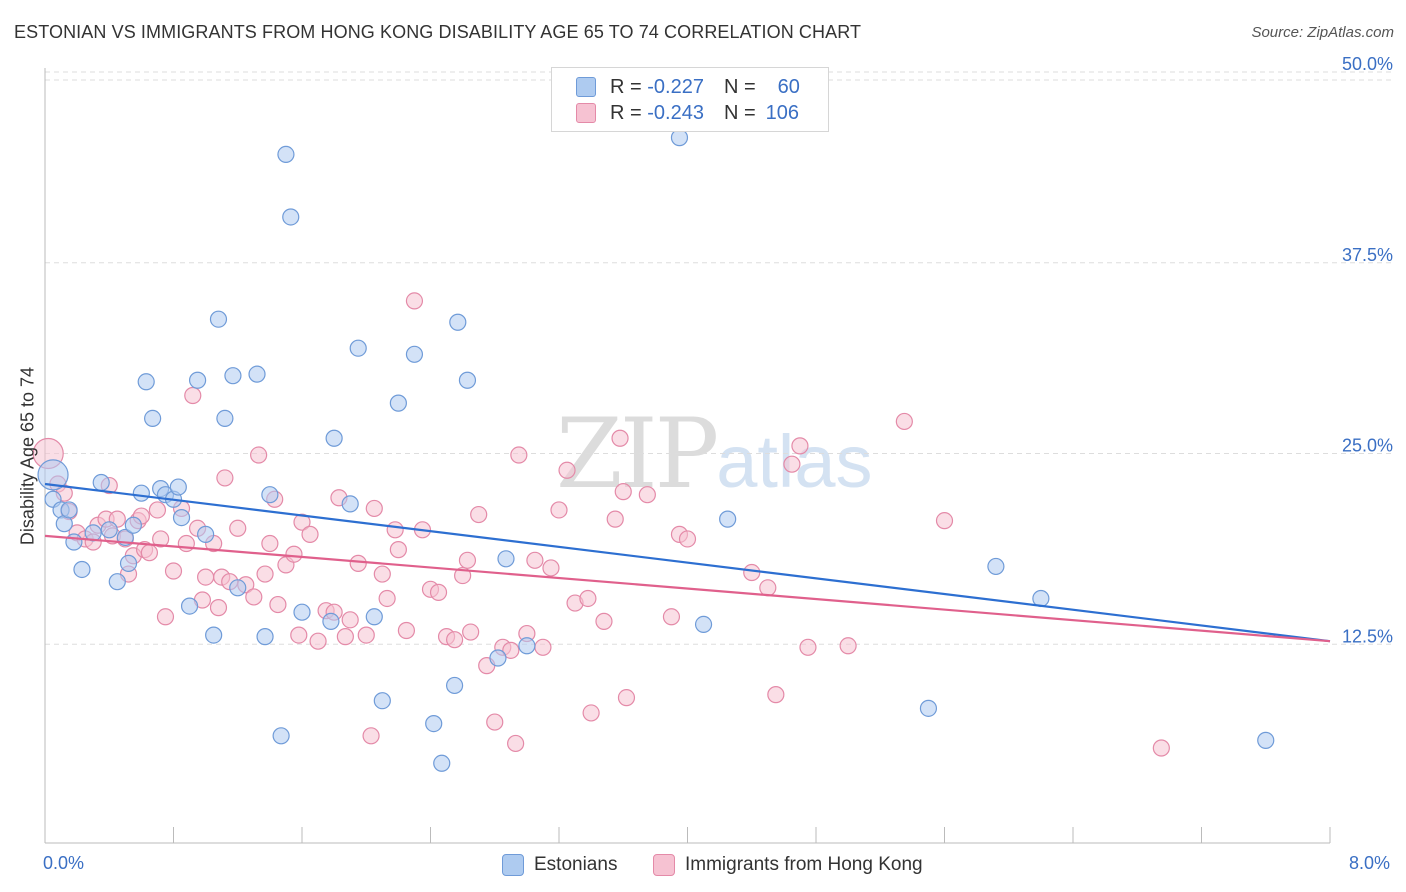 This screenshot has height=892, width=1406. Describe the element at coordinates (739, 112) in the screenshot. I see `legend-n-label: N =` at that location.